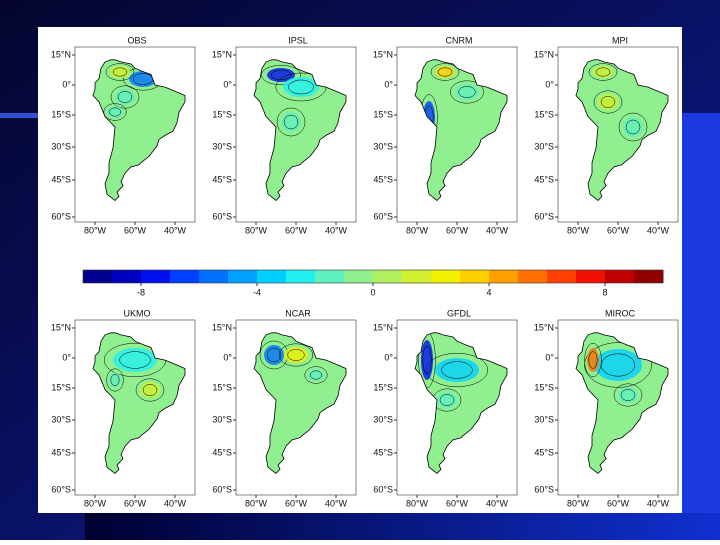  I want to click on panel-title: IPSL, so click(298, 40).